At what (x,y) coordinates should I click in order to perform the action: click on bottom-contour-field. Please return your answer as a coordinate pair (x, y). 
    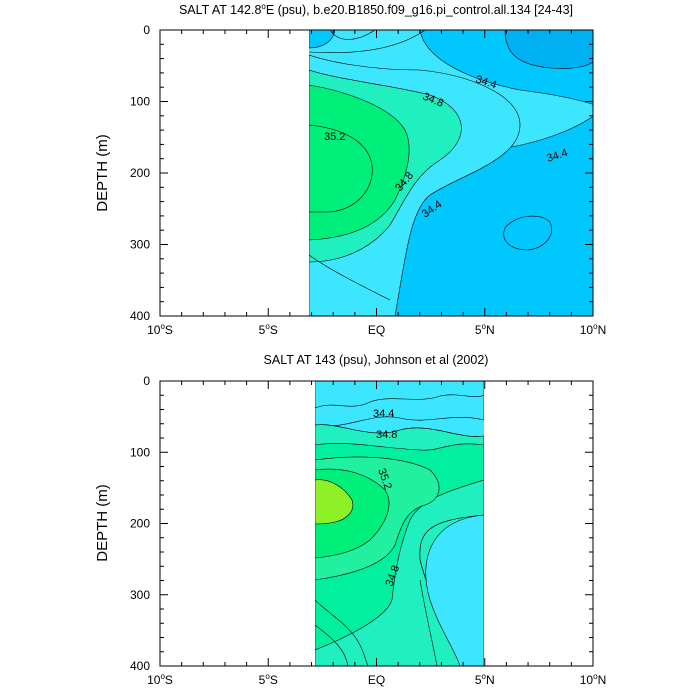
    Looking at the image, I should click on (399, 523).